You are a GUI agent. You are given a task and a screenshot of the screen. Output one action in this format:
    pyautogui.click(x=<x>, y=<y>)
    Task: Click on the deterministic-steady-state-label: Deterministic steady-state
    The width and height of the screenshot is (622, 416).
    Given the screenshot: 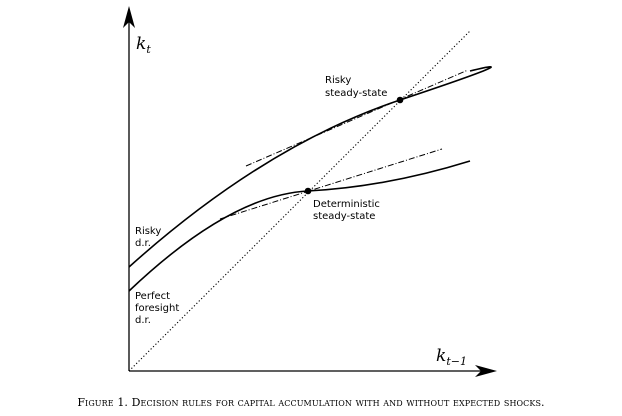 What is the action you would take?
    pyautogui.click(x=348, y=210)
    